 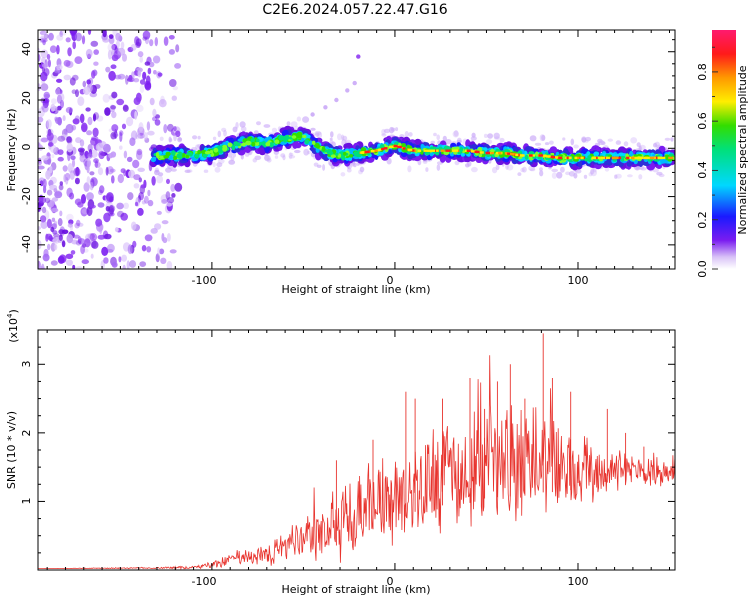 I want to click on snr-xtick: 100, so click(x=578, y=581).